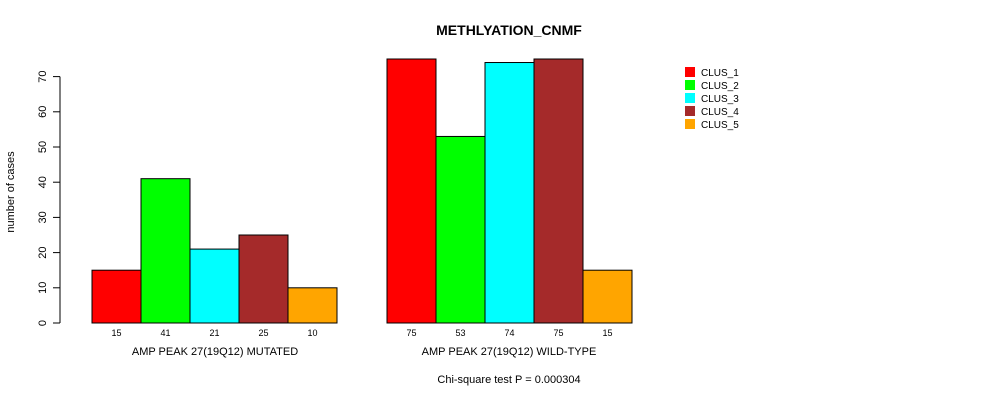 This screenshot has height=400, width=990. What do you see at coordinates (49, 198) in the screenshot?
I see `y-axis: 0 10 20 30 40 50 60 70` at bounding box center [49, 198].